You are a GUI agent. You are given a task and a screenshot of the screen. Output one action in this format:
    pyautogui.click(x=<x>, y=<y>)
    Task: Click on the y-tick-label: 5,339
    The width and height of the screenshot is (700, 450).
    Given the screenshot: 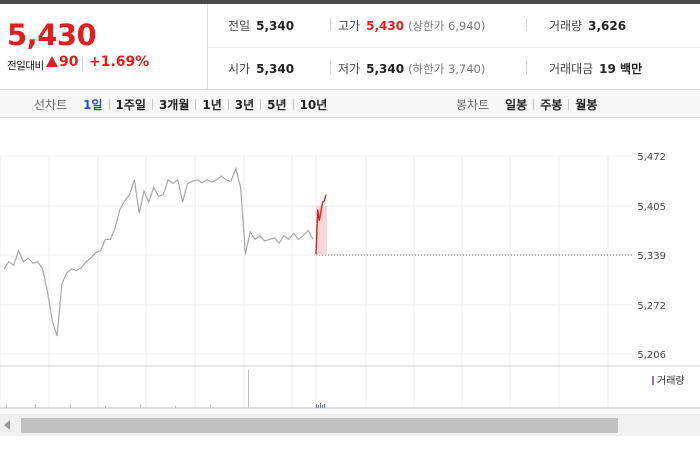 What is the action you would take?
    pyautogui.click(x=651, y=256)
    